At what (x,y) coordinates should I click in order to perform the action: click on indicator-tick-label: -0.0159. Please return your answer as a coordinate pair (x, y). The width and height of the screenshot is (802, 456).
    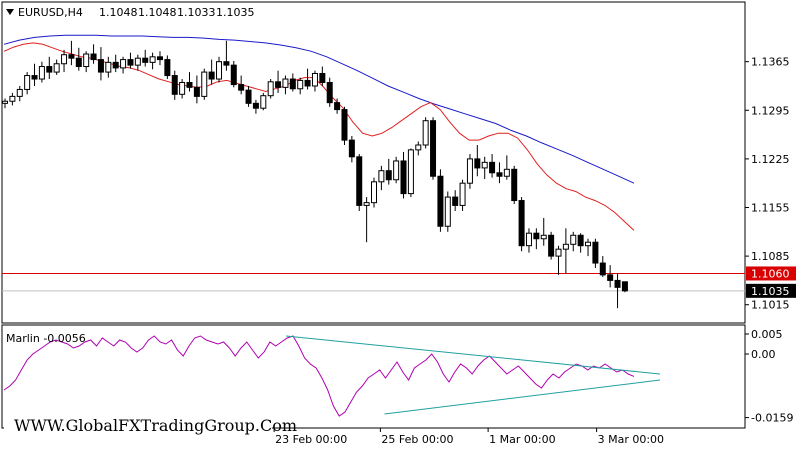
    Looking at the image, I should click on (772, 418).